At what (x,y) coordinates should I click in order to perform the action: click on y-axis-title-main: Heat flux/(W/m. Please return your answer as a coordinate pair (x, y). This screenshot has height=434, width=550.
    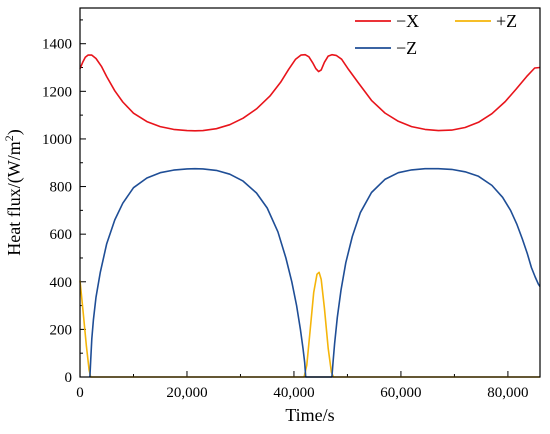
    Looking at the image, I should click on (14, 198).